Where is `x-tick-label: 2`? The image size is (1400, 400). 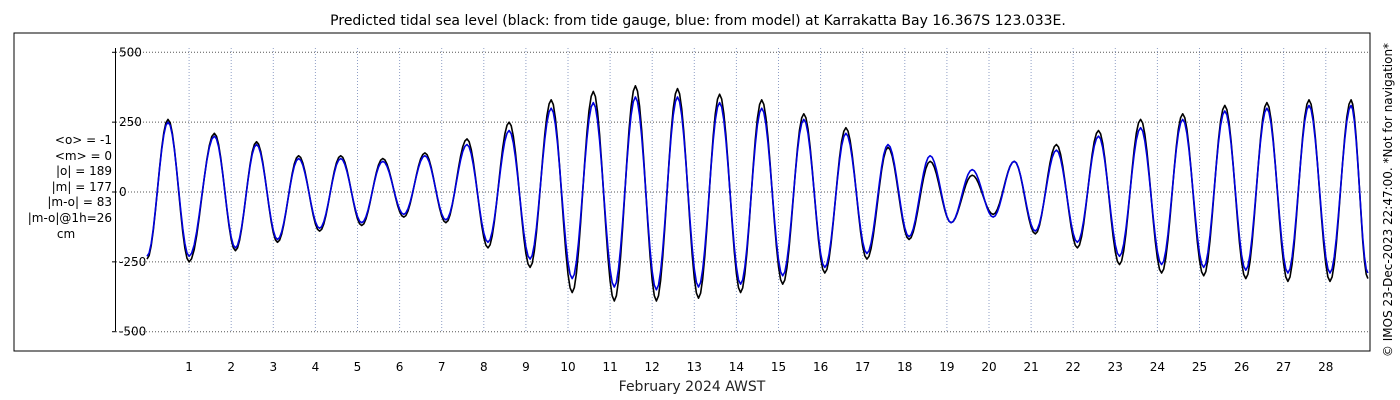 x-tick-label: 2 is located at coordinates (231, 367).